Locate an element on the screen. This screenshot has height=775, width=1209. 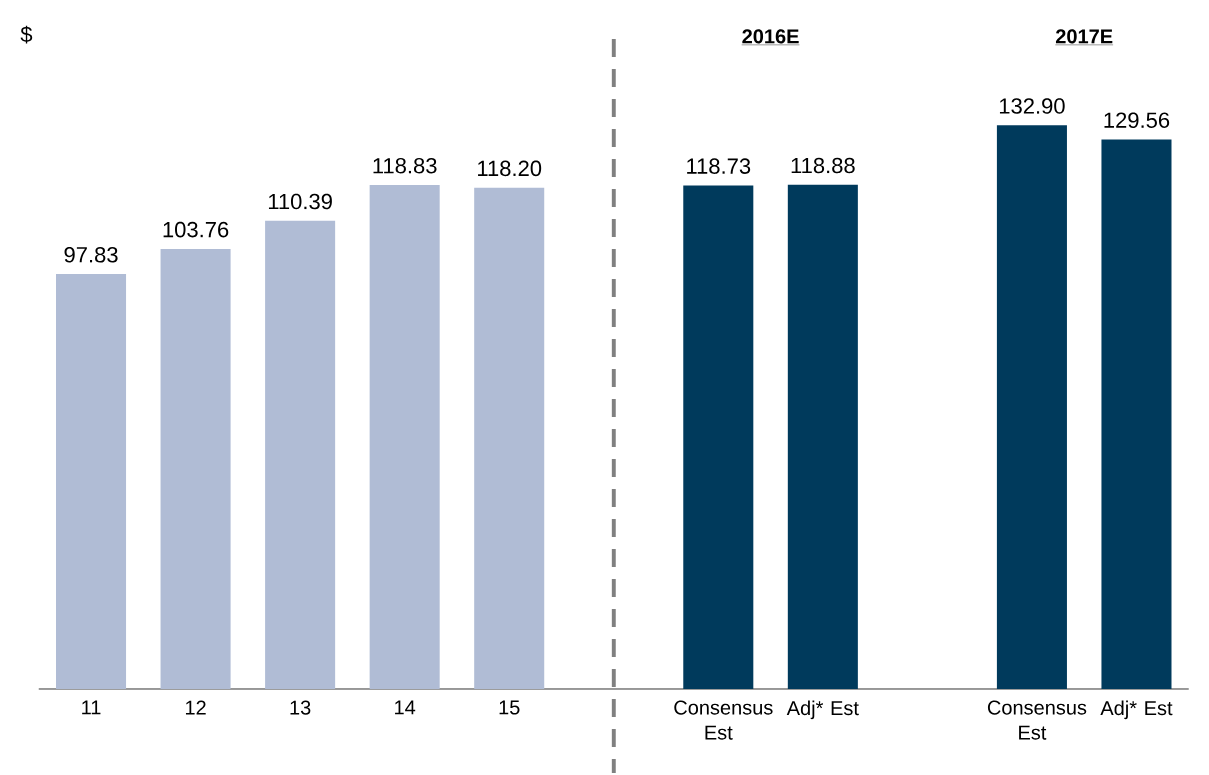
data-label: 132.90 is located at coordinates (1032, 106).